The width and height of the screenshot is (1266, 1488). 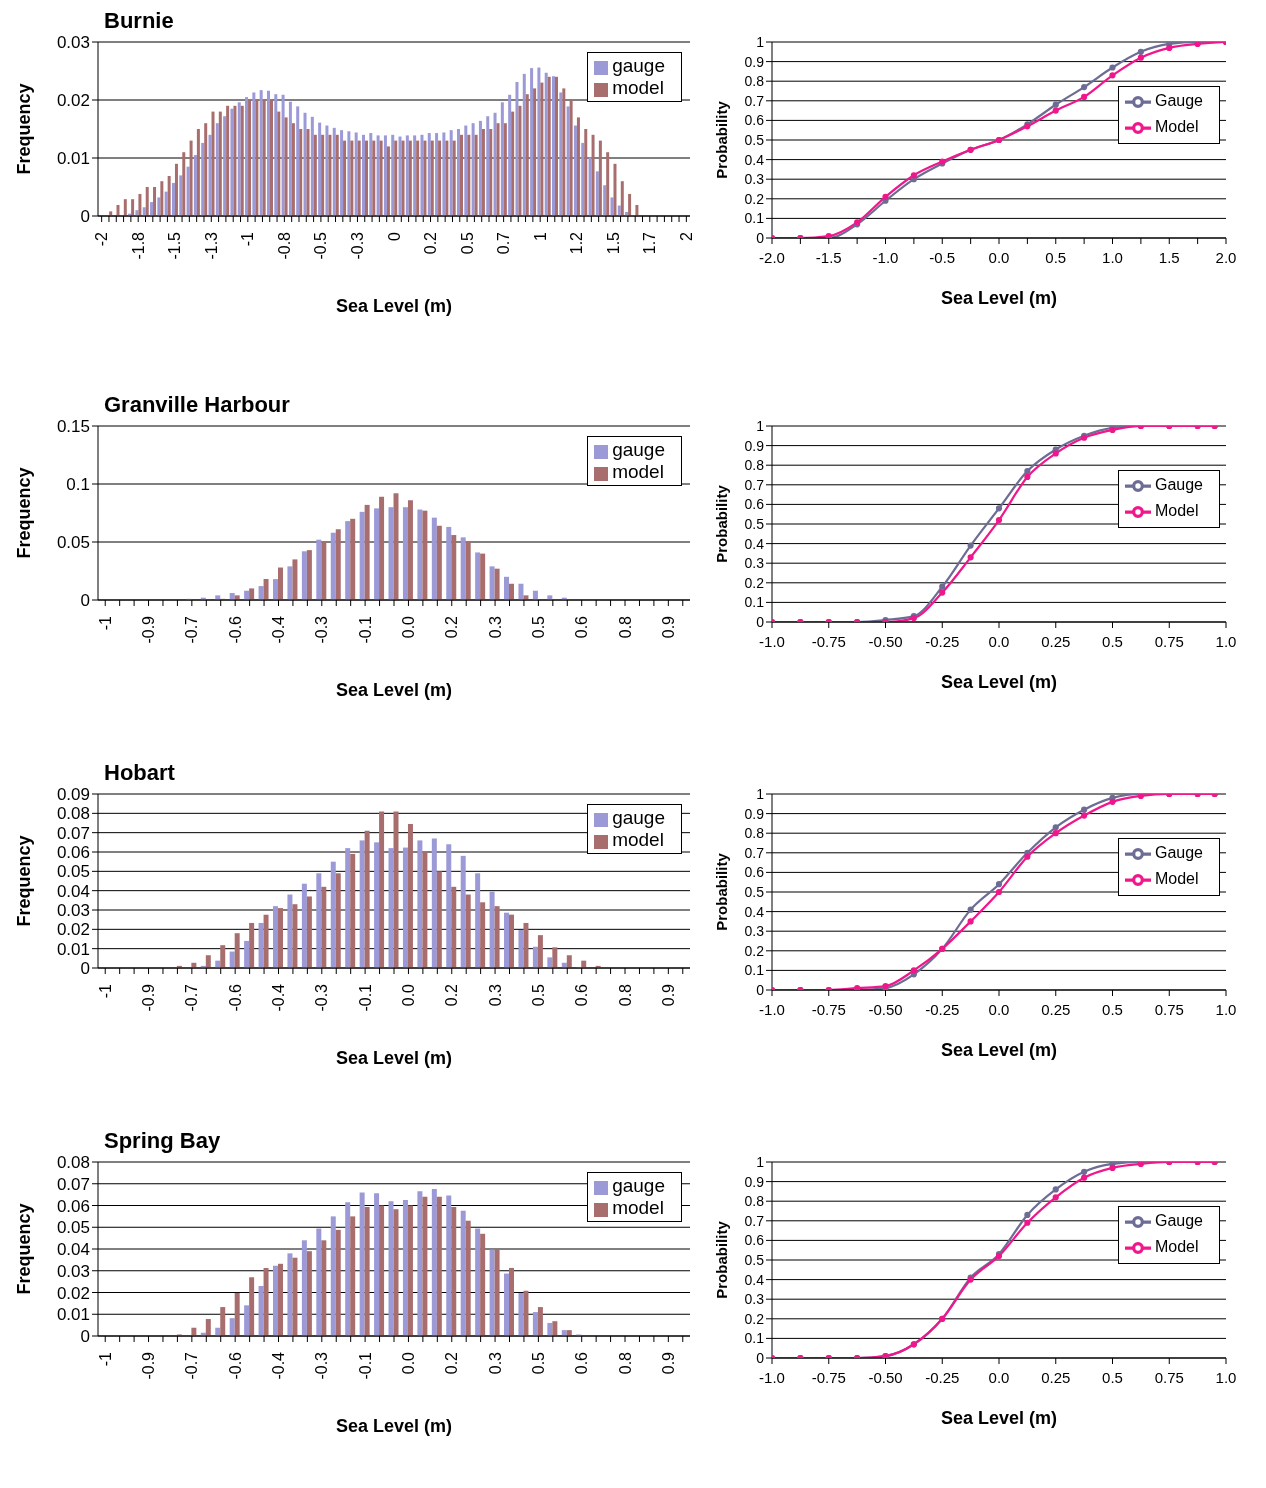 What do you see at coordinates (1226, 257) in the screenshot?
I see `x-tick-label: 2.0` at bounding box center [1226, 257].